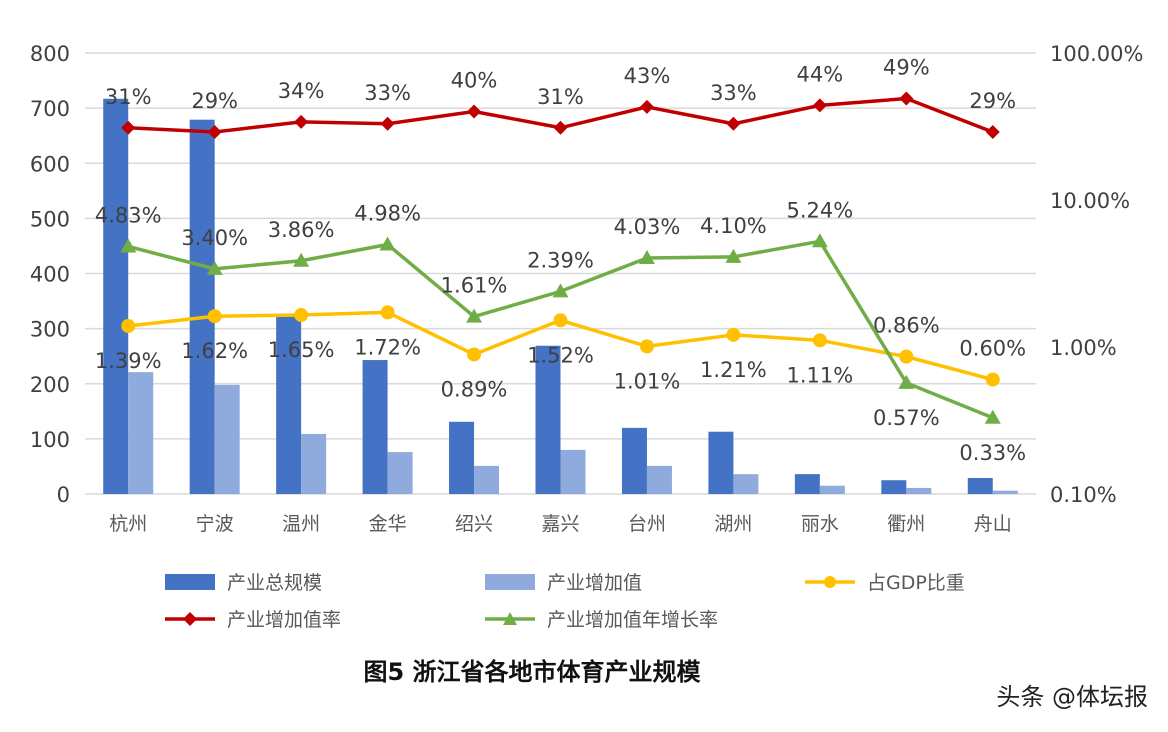 The height and width of the screenshot is (732, 1168). What do you see at coordinates (532, 672) in the screenshot?
I see `chart-title: 图5 浙江省各地市体育产业规模` at bounding box center [532, 672].